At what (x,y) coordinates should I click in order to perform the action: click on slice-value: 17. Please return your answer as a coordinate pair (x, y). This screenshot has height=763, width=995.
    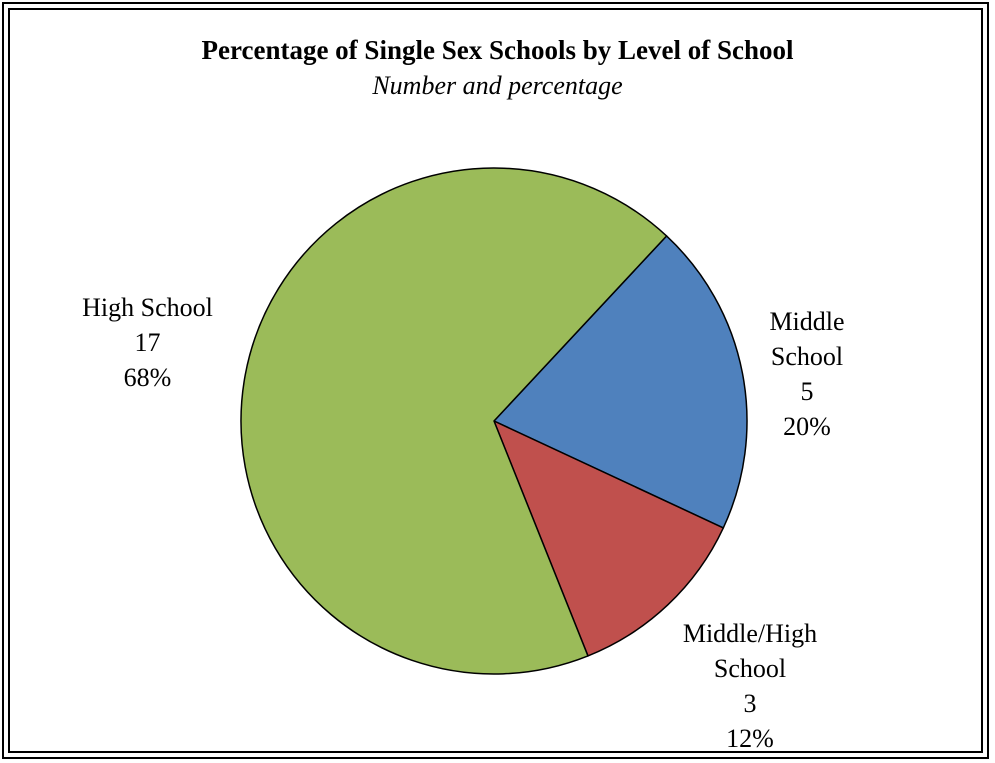
    Looking at the image, I should click on (147, 342).